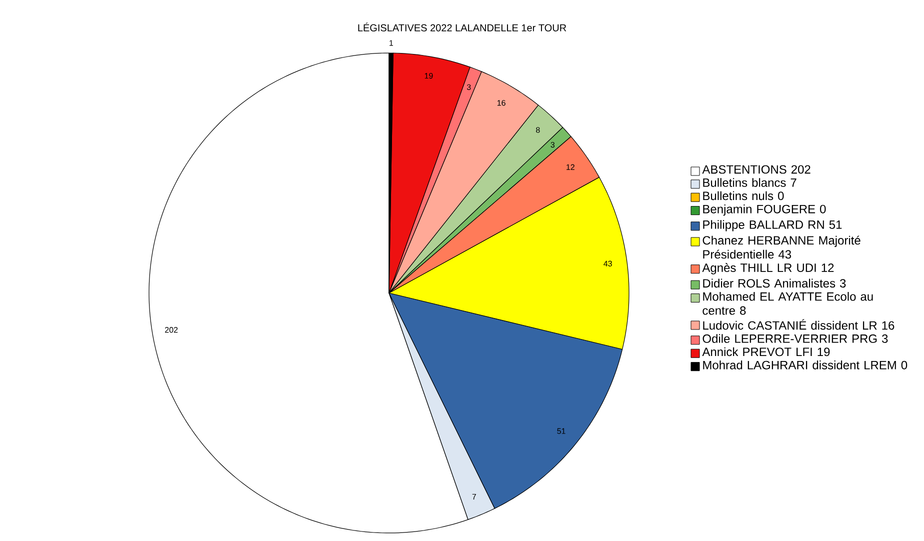  I want to click on legend-label: ABSTENTIONS 202, so click(756, 169).